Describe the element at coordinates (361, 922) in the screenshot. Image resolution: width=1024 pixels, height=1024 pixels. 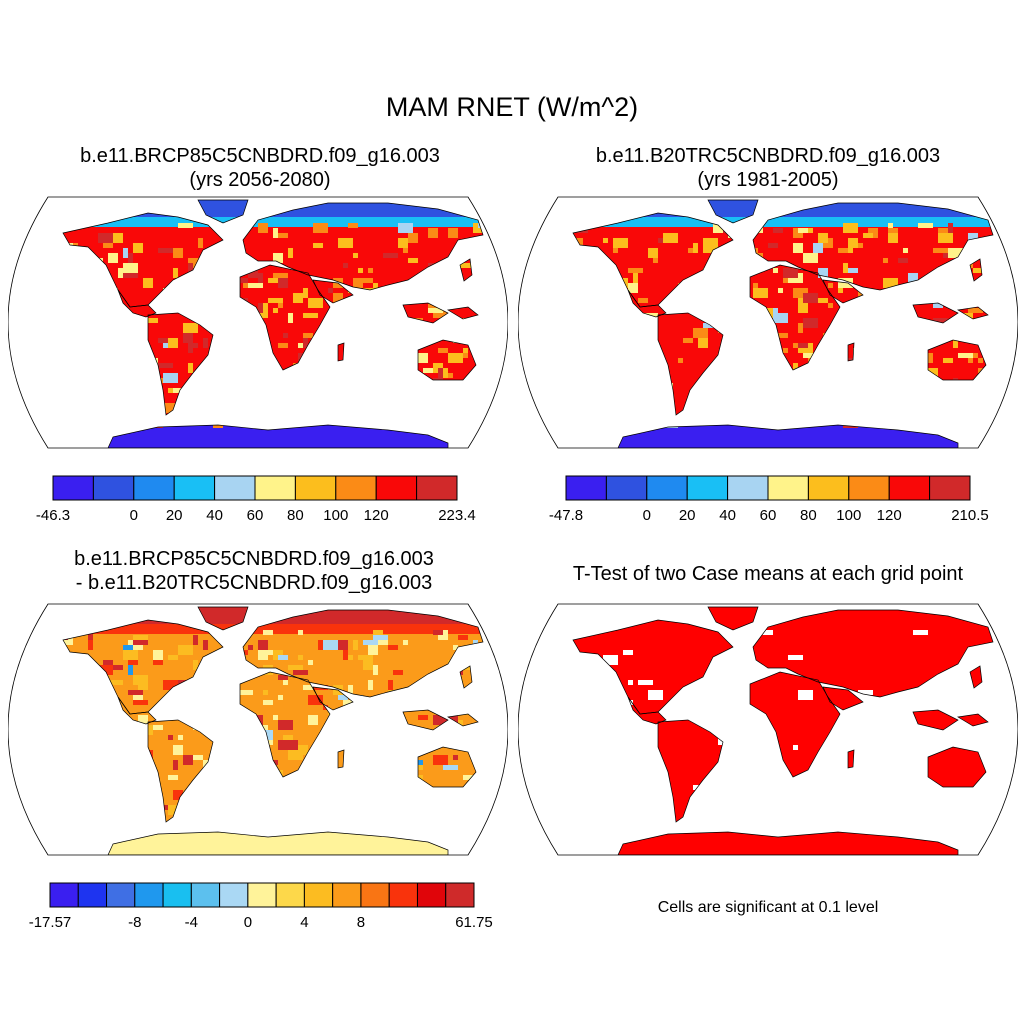
I see `colorbar-tick-label: 8` at that location.